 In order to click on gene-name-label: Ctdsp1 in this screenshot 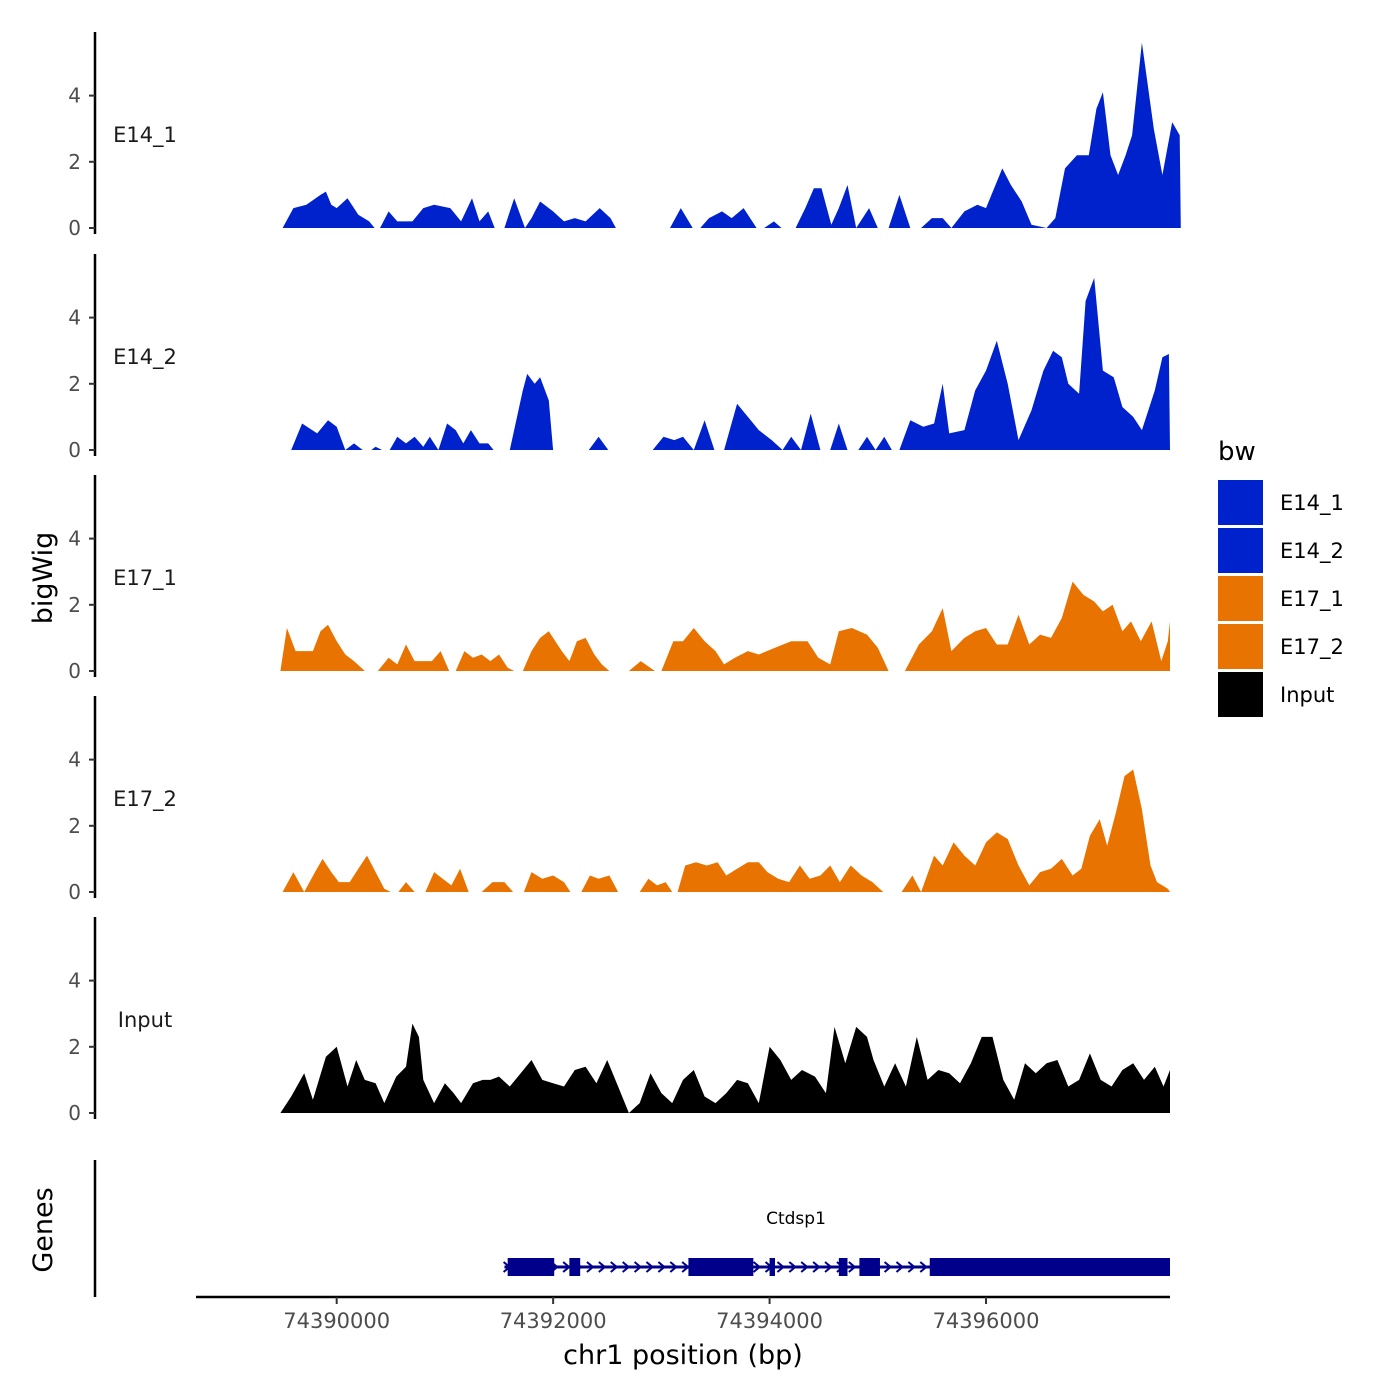, I will do `click(796, 1219)`.